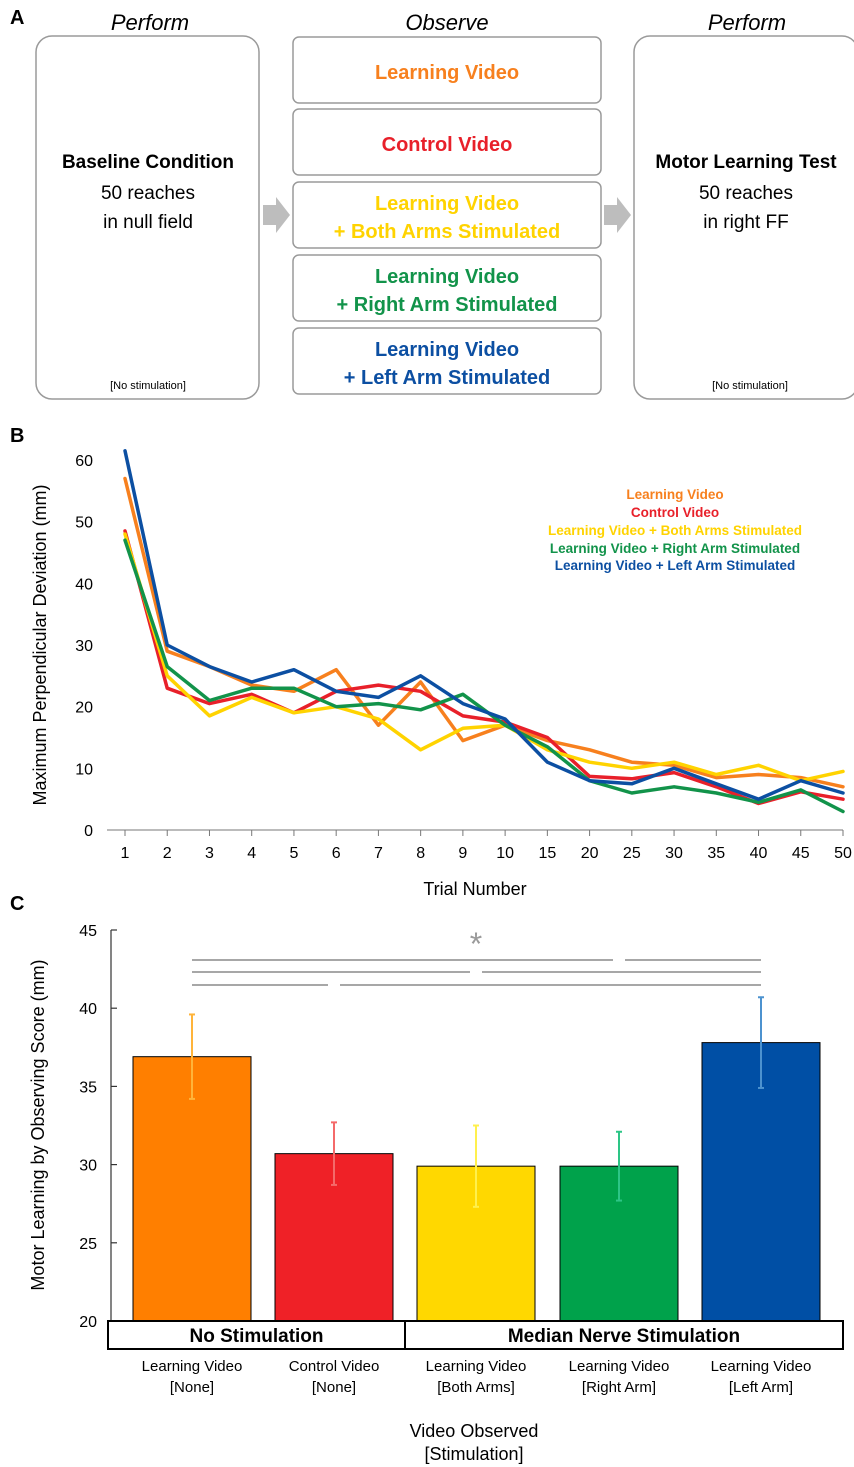  What do you see at coordinates (336, 853) in the screenshot?
I see `x-tick-label: 6` at bounding box center [336, 853].